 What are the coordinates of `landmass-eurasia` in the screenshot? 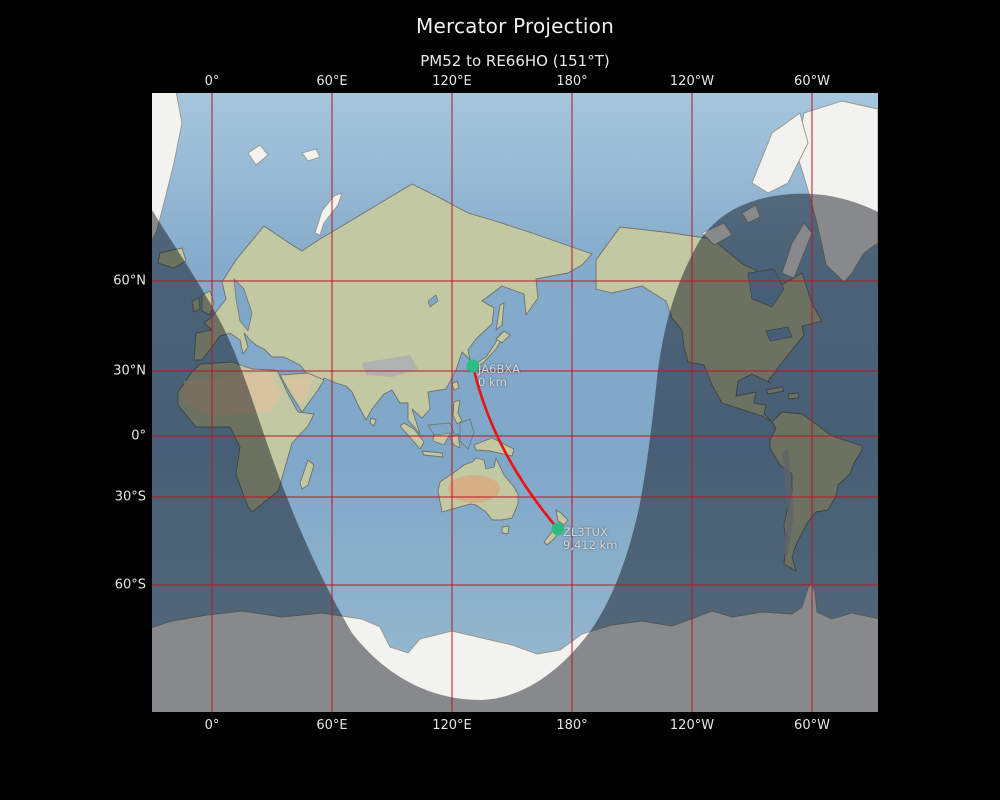 It's located at (393, 309).